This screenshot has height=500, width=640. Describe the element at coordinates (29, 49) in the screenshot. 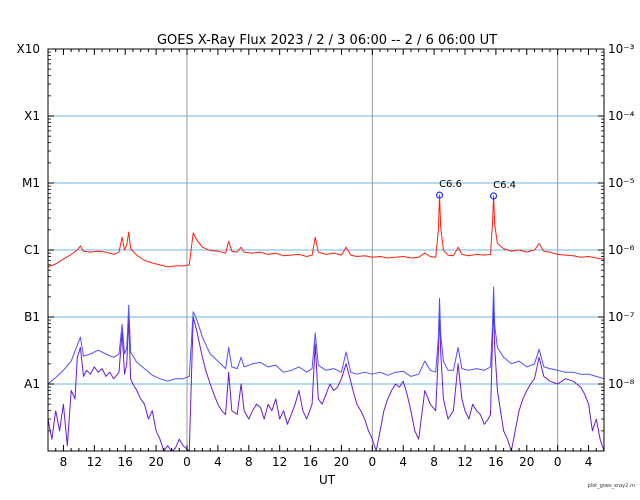

I see `y-left-label: X10` at that location.